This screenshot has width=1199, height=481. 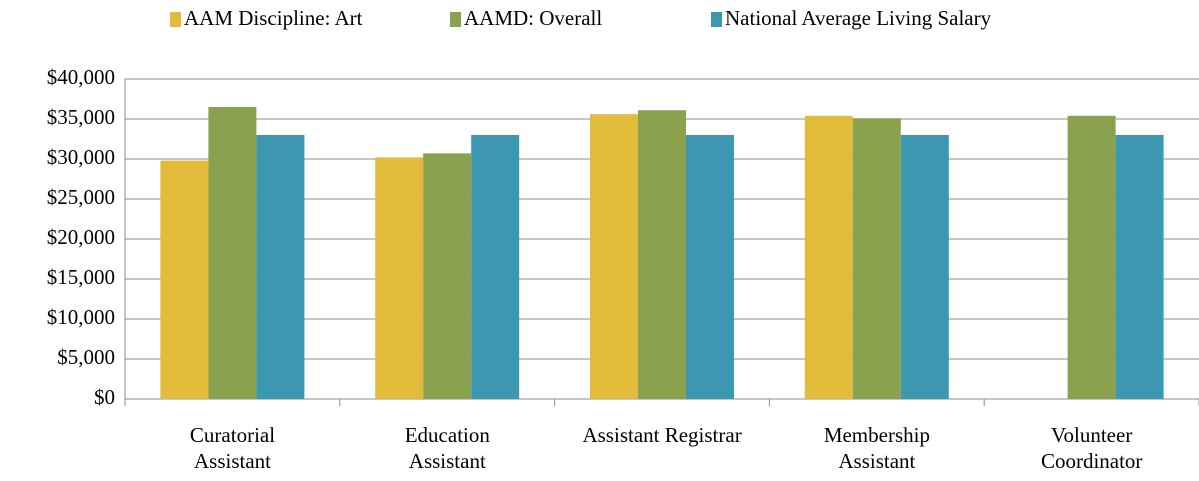 I want to click on x-tick-label: Curatorial Assistant, so click(x=232, y=448).